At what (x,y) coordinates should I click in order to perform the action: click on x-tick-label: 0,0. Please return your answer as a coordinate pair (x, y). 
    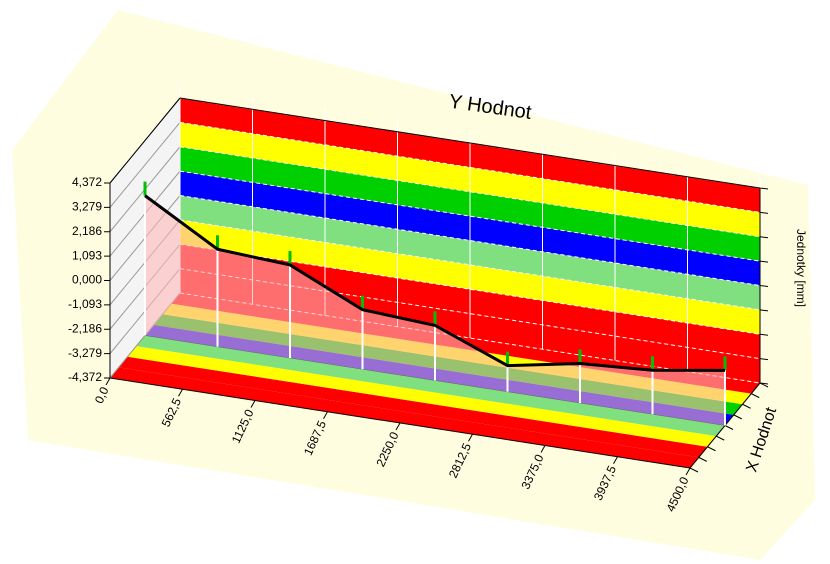
    Looking at the image, I should click on (102, 394).